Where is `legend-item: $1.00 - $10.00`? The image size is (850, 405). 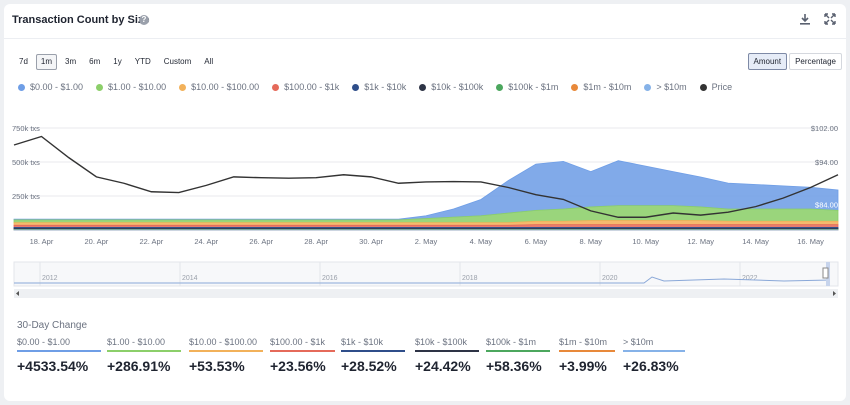 legend-item: $1.00 - $10.00 is located at coordinates (131, 87).